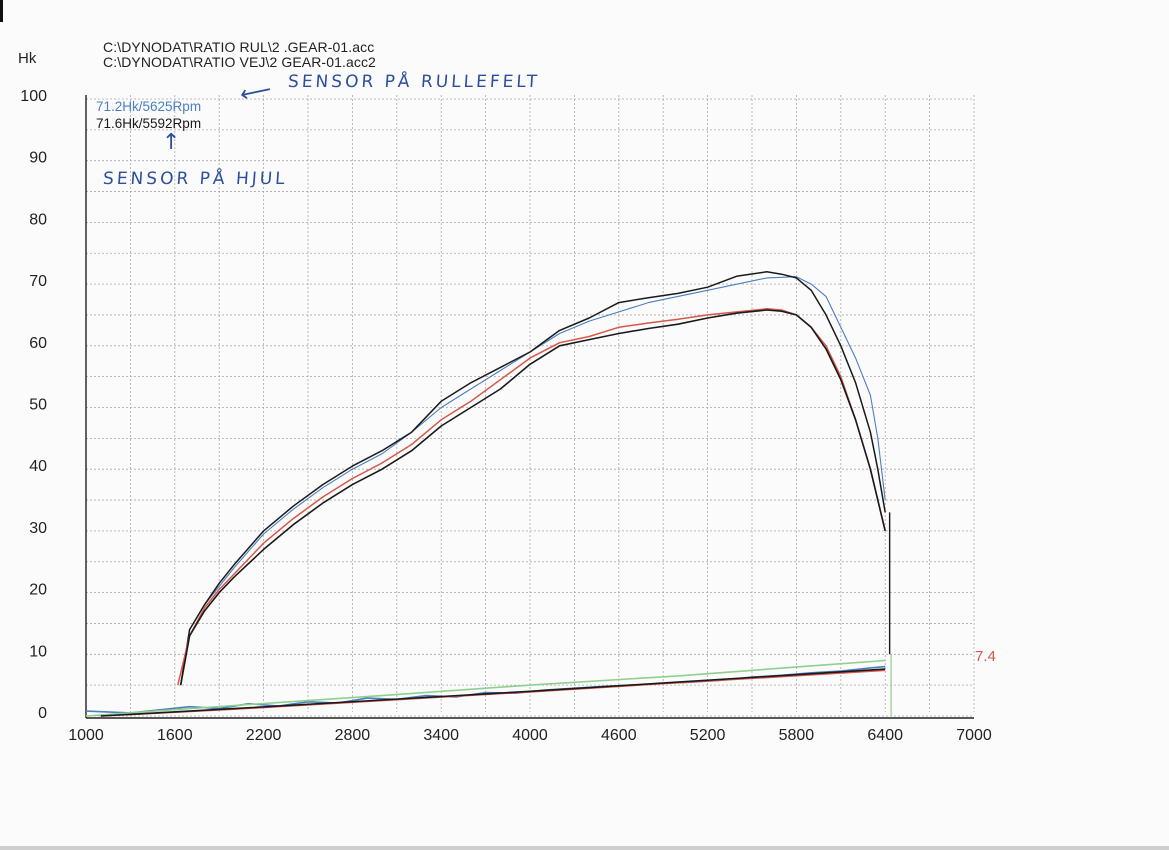 Image resolution: width=1169 pixels, height=850 pixels. I want to click on y-tick-label: 80, so click(38, 219).